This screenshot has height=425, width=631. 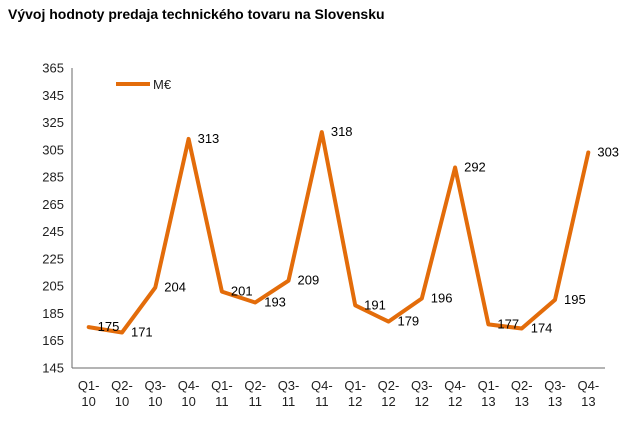 I want to click on y-tick-label: 165, so click(x=53, y=340).